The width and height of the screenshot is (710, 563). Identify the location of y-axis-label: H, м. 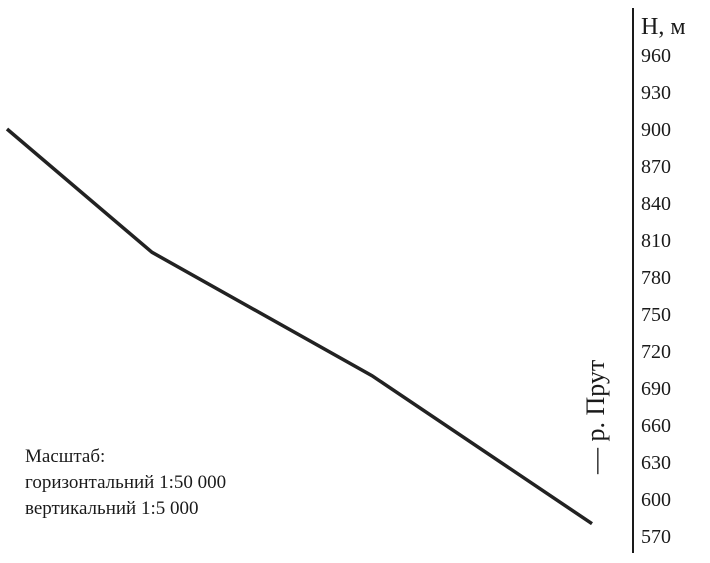
(663, 27).